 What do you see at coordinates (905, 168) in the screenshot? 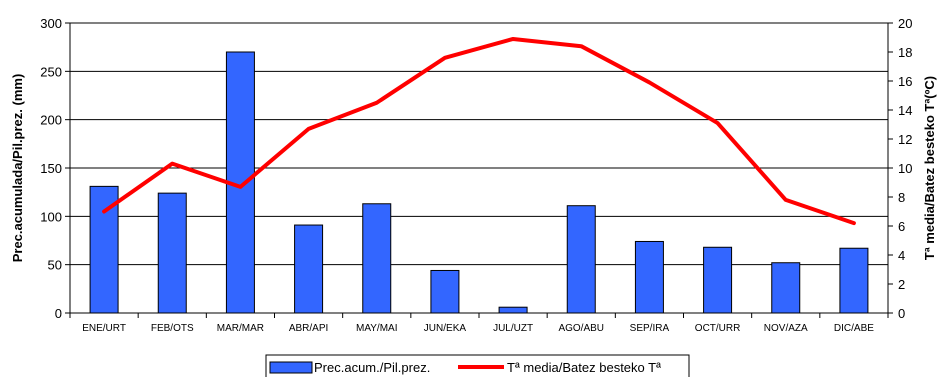
I see `y-tick-label-right: 10` at bounding box center [905, 168].